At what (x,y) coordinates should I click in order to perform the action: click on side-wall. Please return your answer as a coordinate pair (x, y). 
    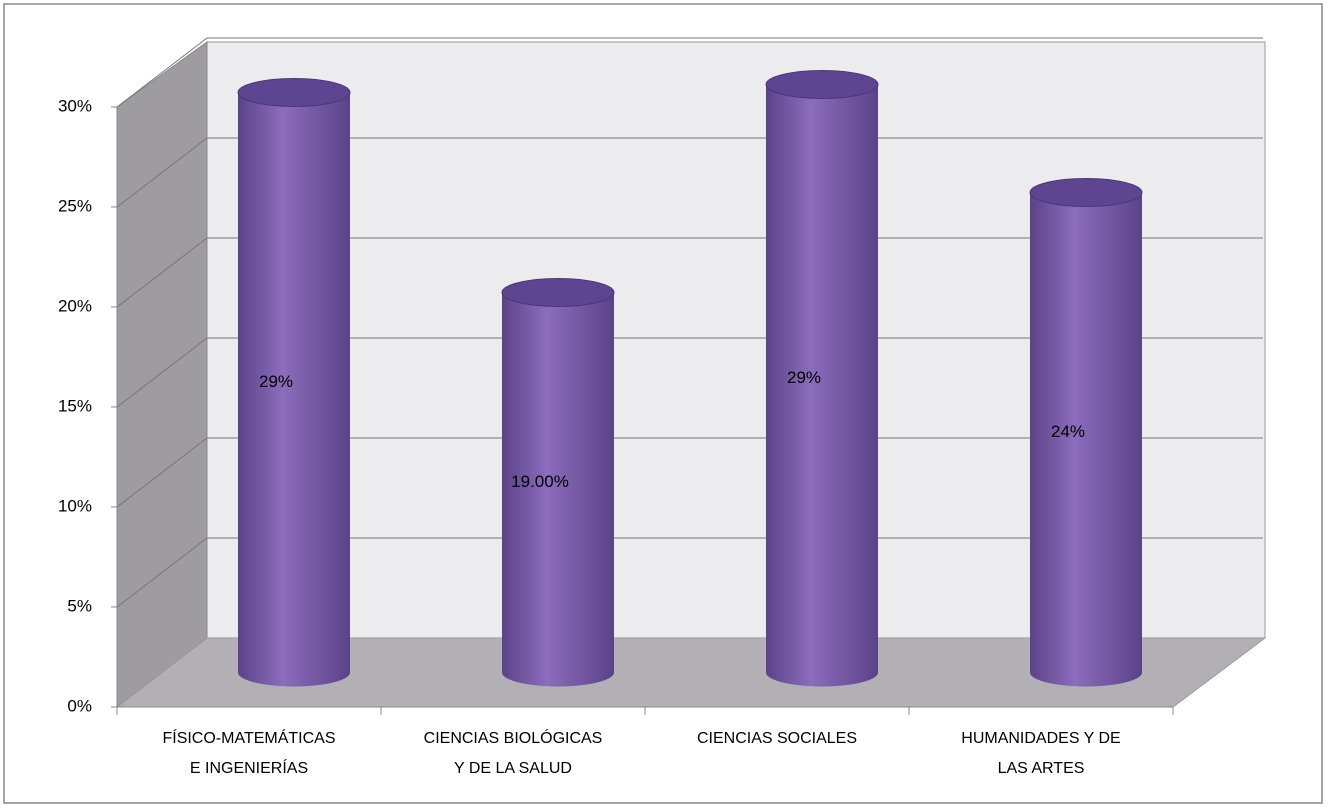
    Looking at the image, I should click on (162, 375).